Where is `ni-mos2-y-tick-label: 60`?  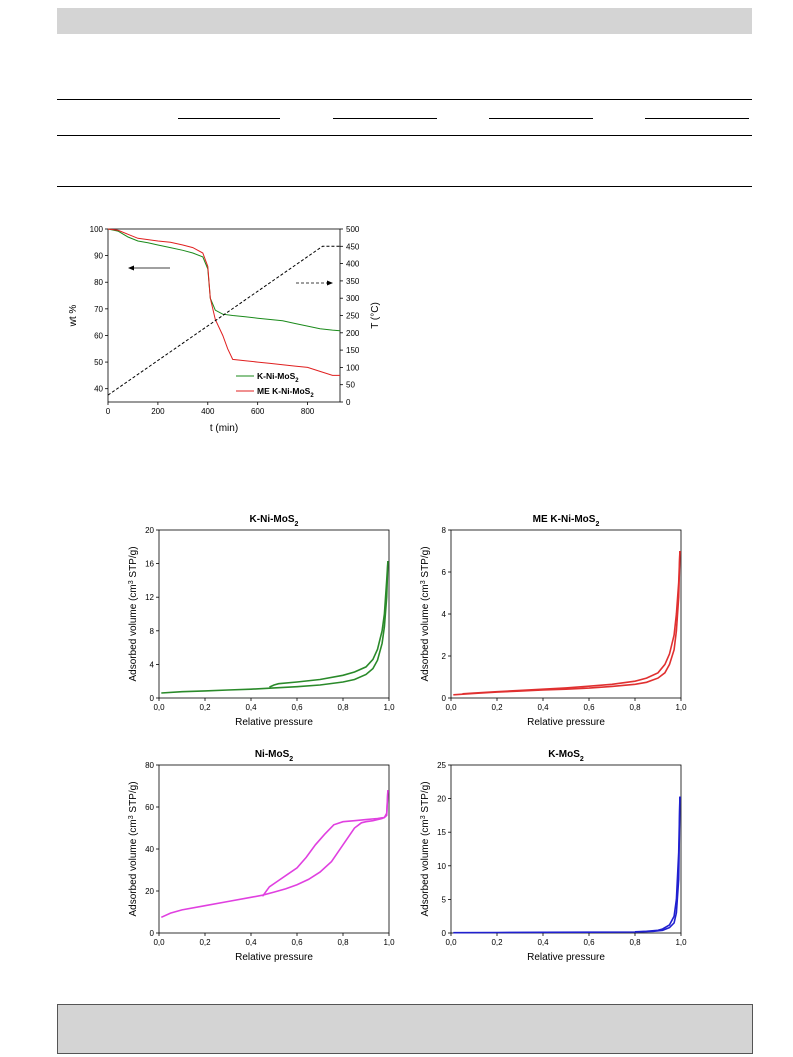 ni-mos2-y-tick-label: 60 is located at coordinates (149, 807).